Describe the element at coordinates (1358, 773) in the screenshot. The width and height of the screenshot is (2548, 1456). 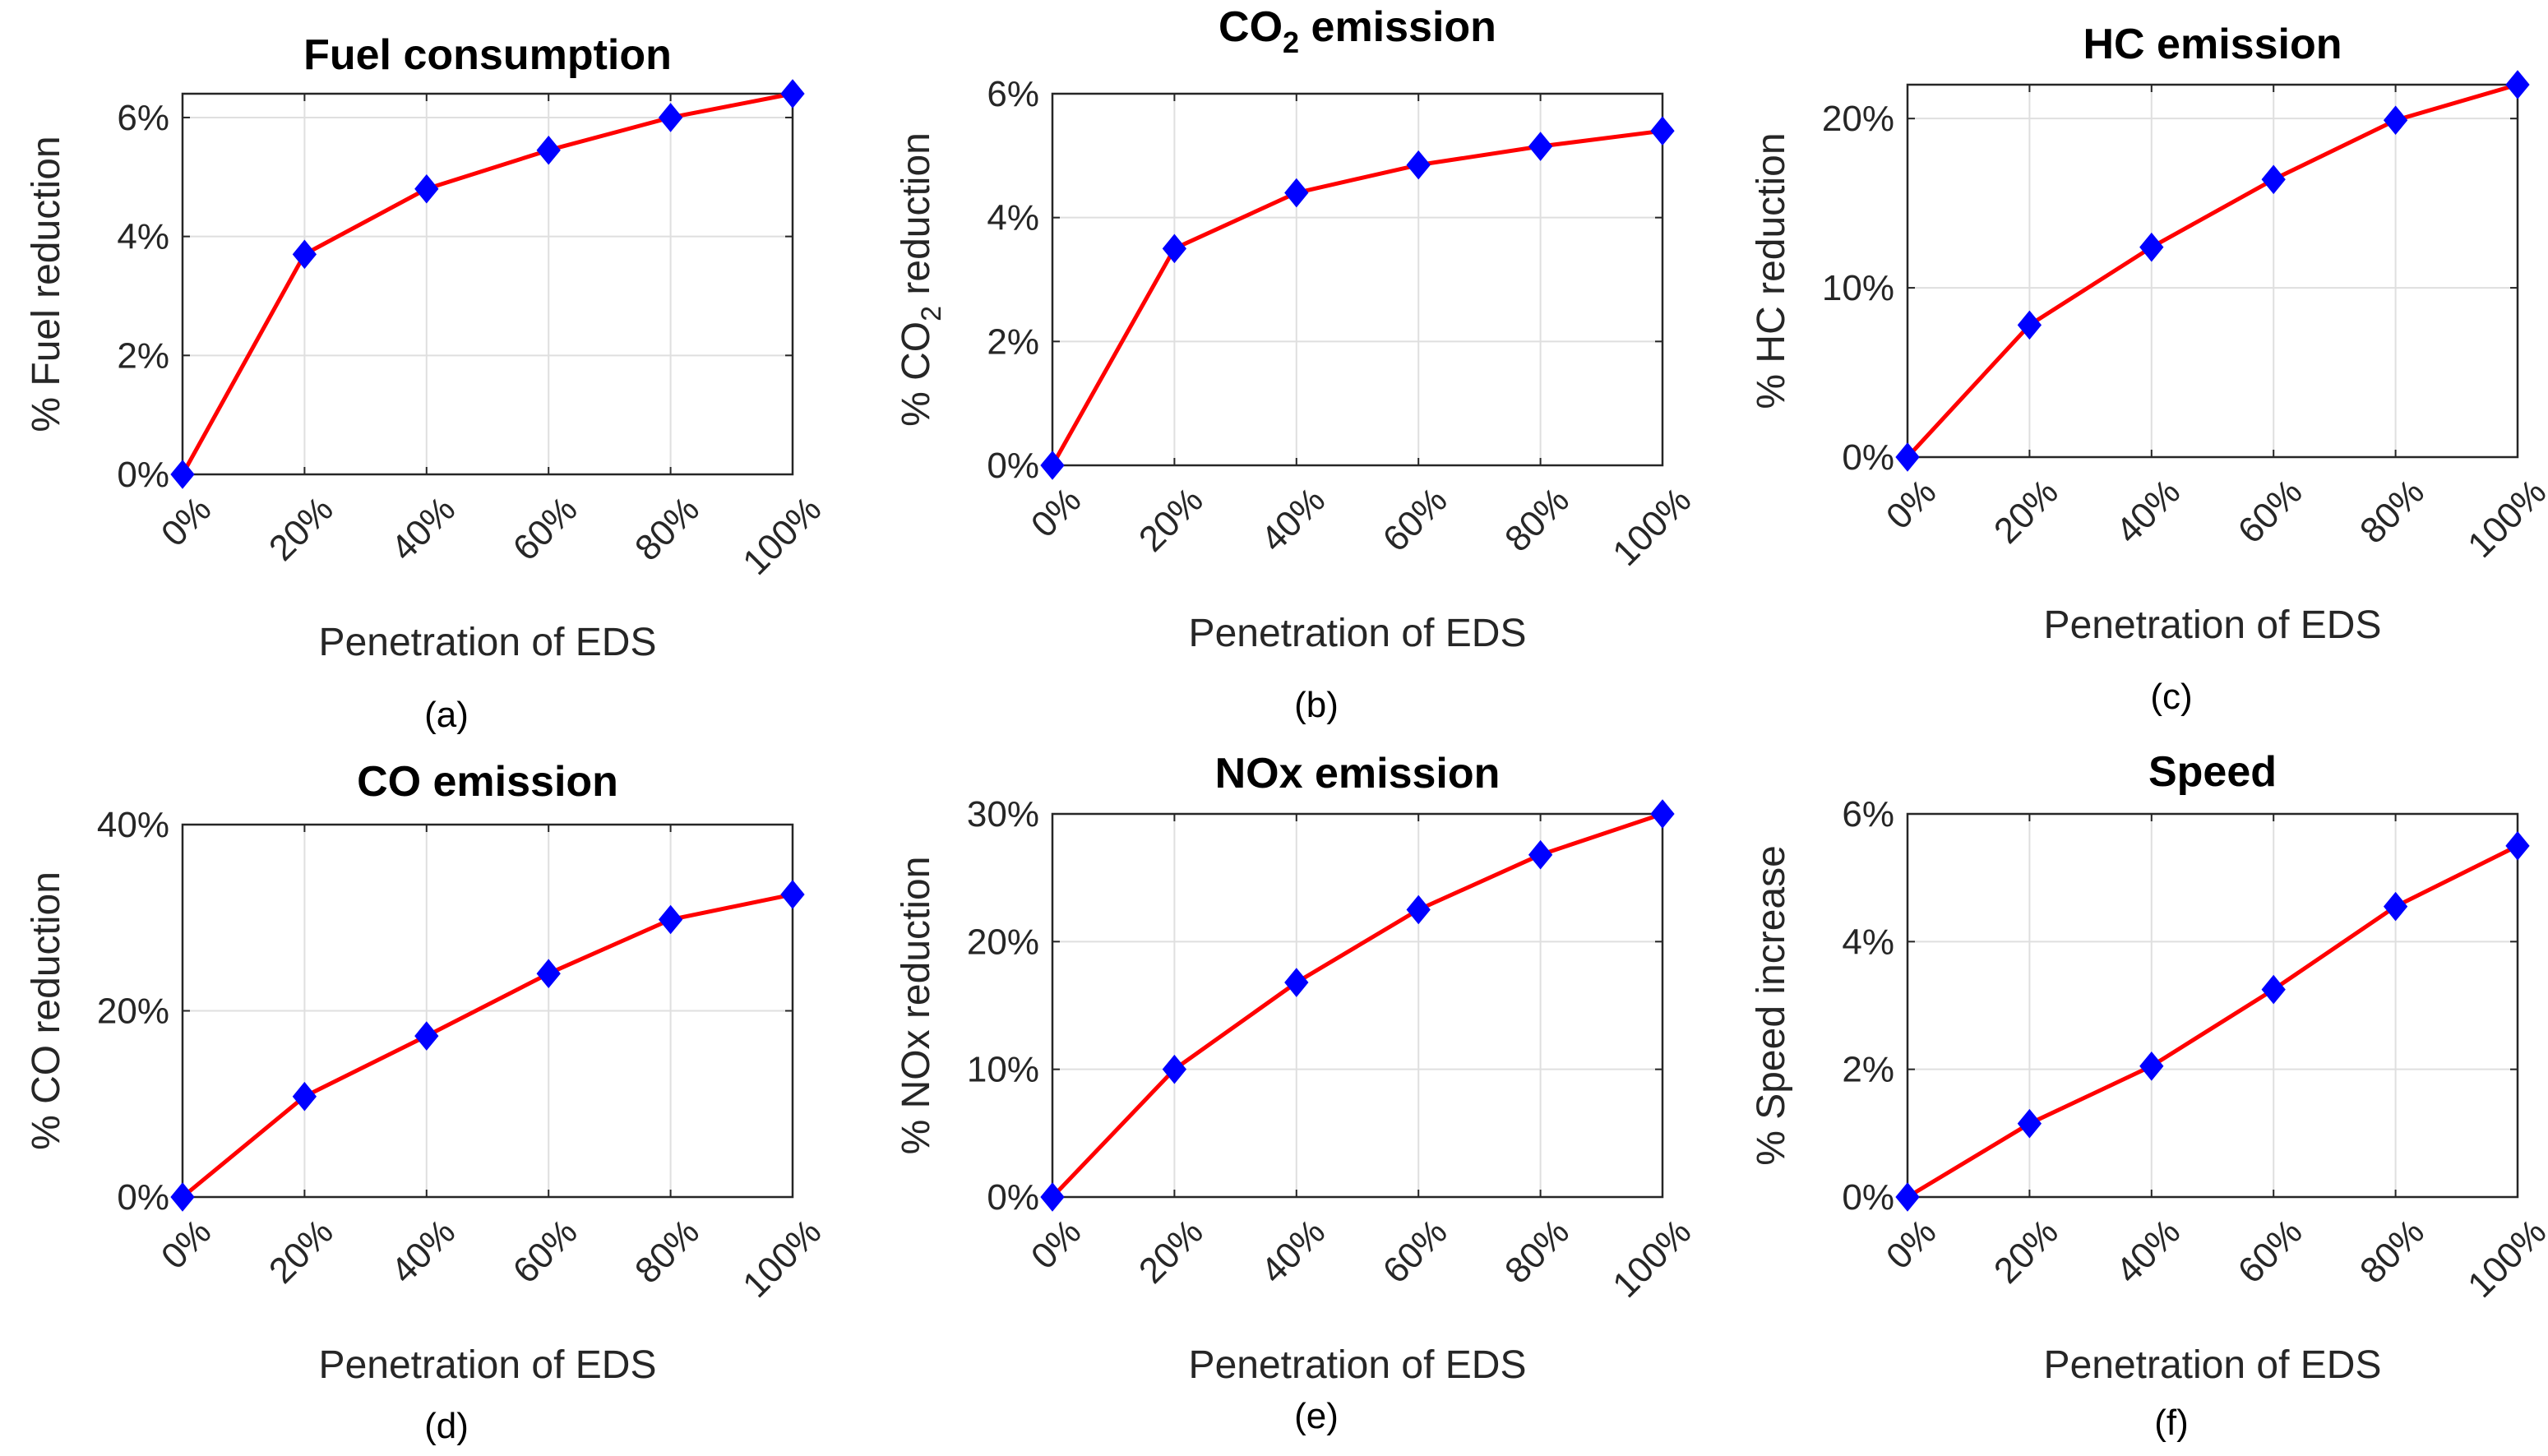
I see `chart-title: NOx emission` at that location.